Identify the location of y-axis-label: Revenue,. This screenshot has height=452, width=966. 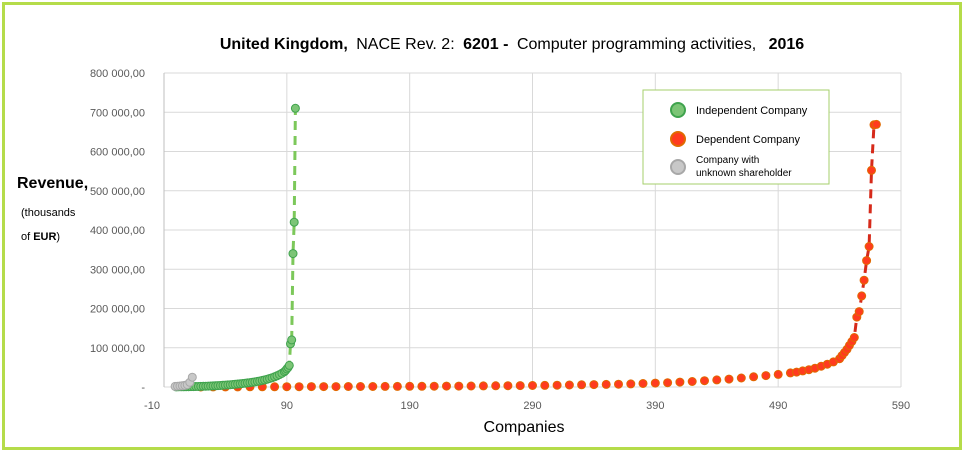
(52, 183).